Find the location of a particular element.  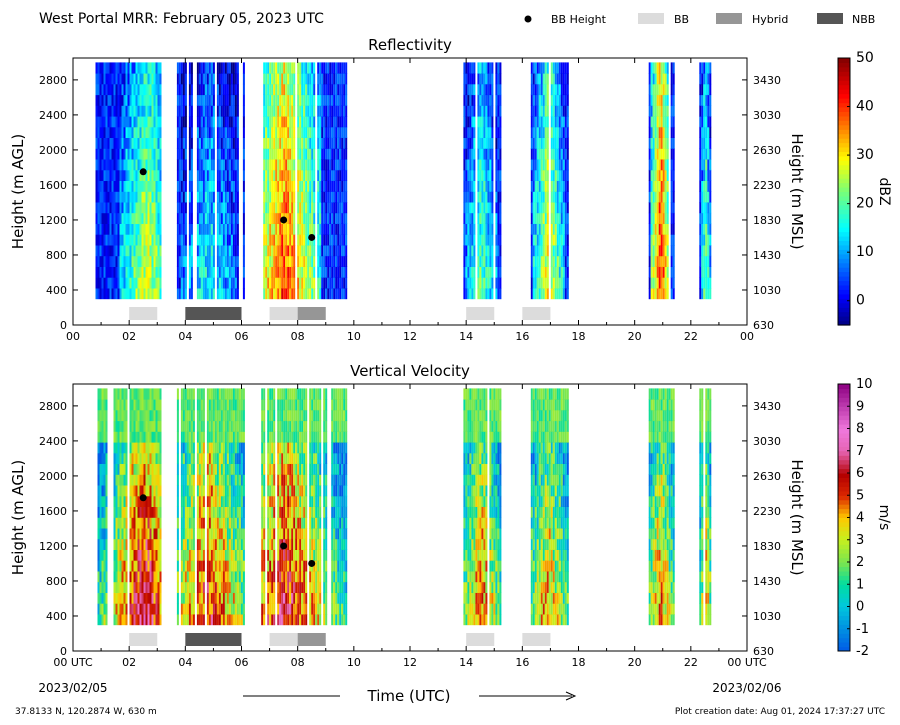

bb-height-point is located at coordinates (143, 172).